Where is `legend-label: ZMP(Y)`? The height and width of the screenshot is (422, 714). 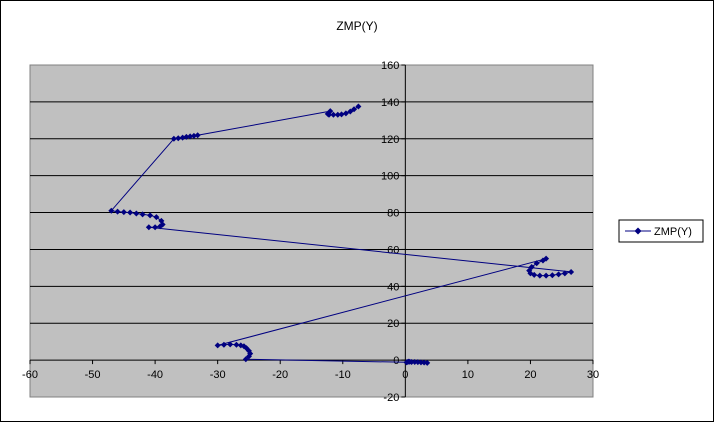
legend-label: ZMP(Y) is located at coordinates (673, 232).